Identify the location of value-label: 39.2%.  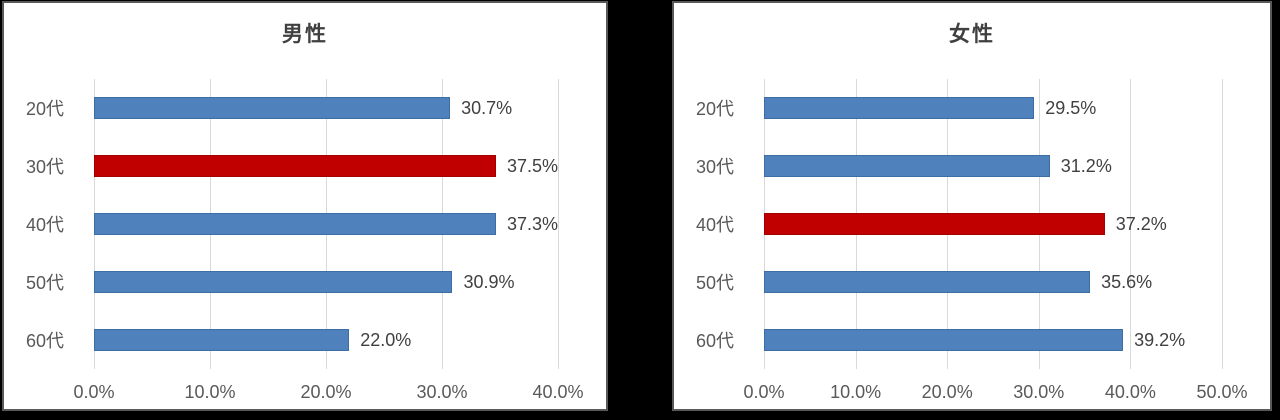
(1160, 339).